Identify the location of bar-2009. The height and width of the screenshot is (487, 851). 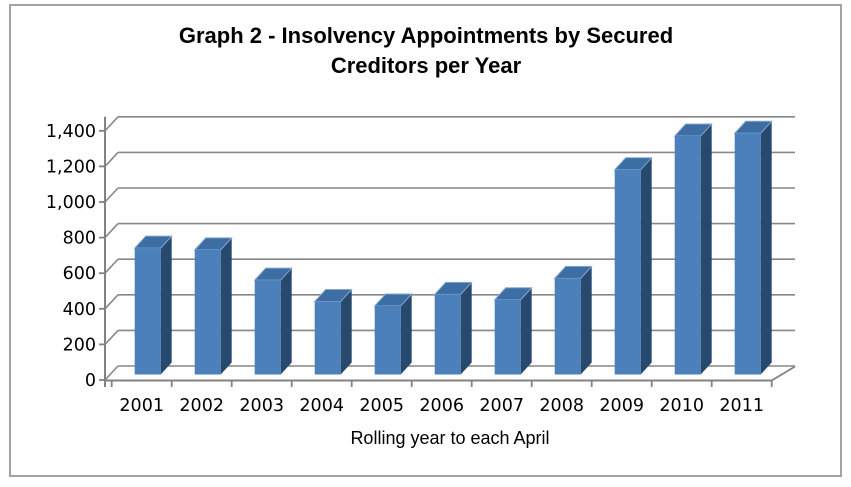
(627, 272).